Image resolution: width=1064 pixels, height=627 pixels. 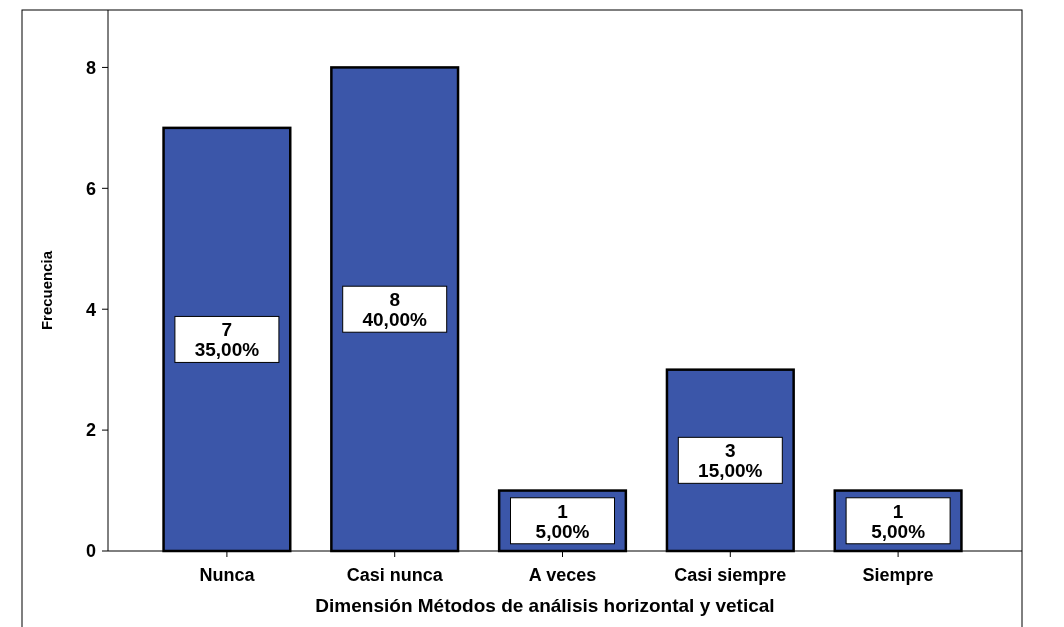 What do you see at coordinates (227, 340) in the screenshot?
I see `data-label: 7 35,00%` at bounding box center [227, 340].